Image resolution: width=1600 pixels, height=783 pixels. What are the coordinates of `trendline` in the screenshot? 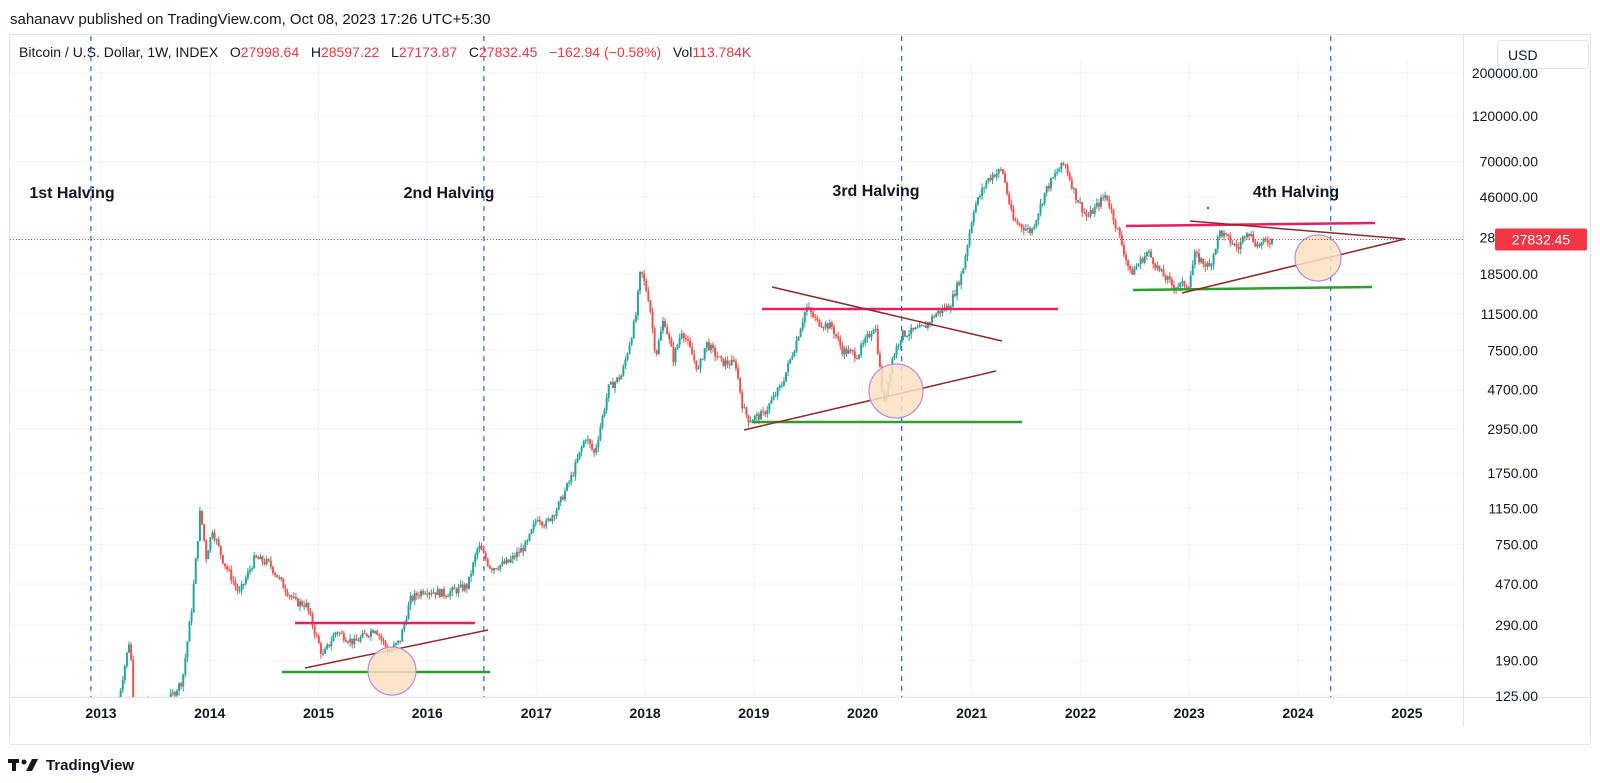 It's located at (1297, 230).